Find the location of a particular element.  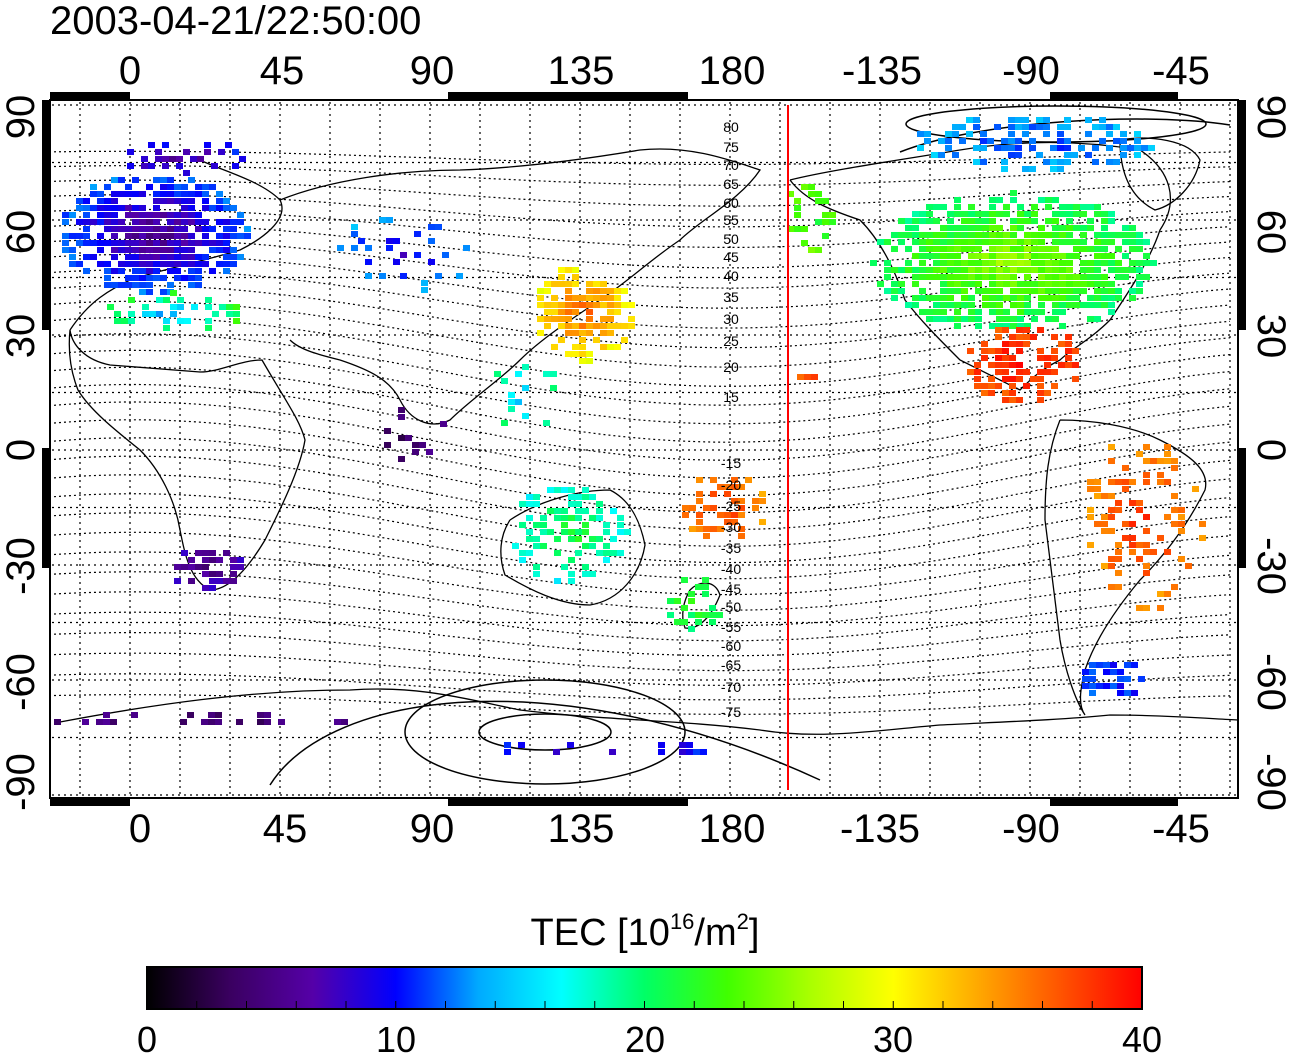

mlat-label-n80: 80 is located at coordinates (731, 127).